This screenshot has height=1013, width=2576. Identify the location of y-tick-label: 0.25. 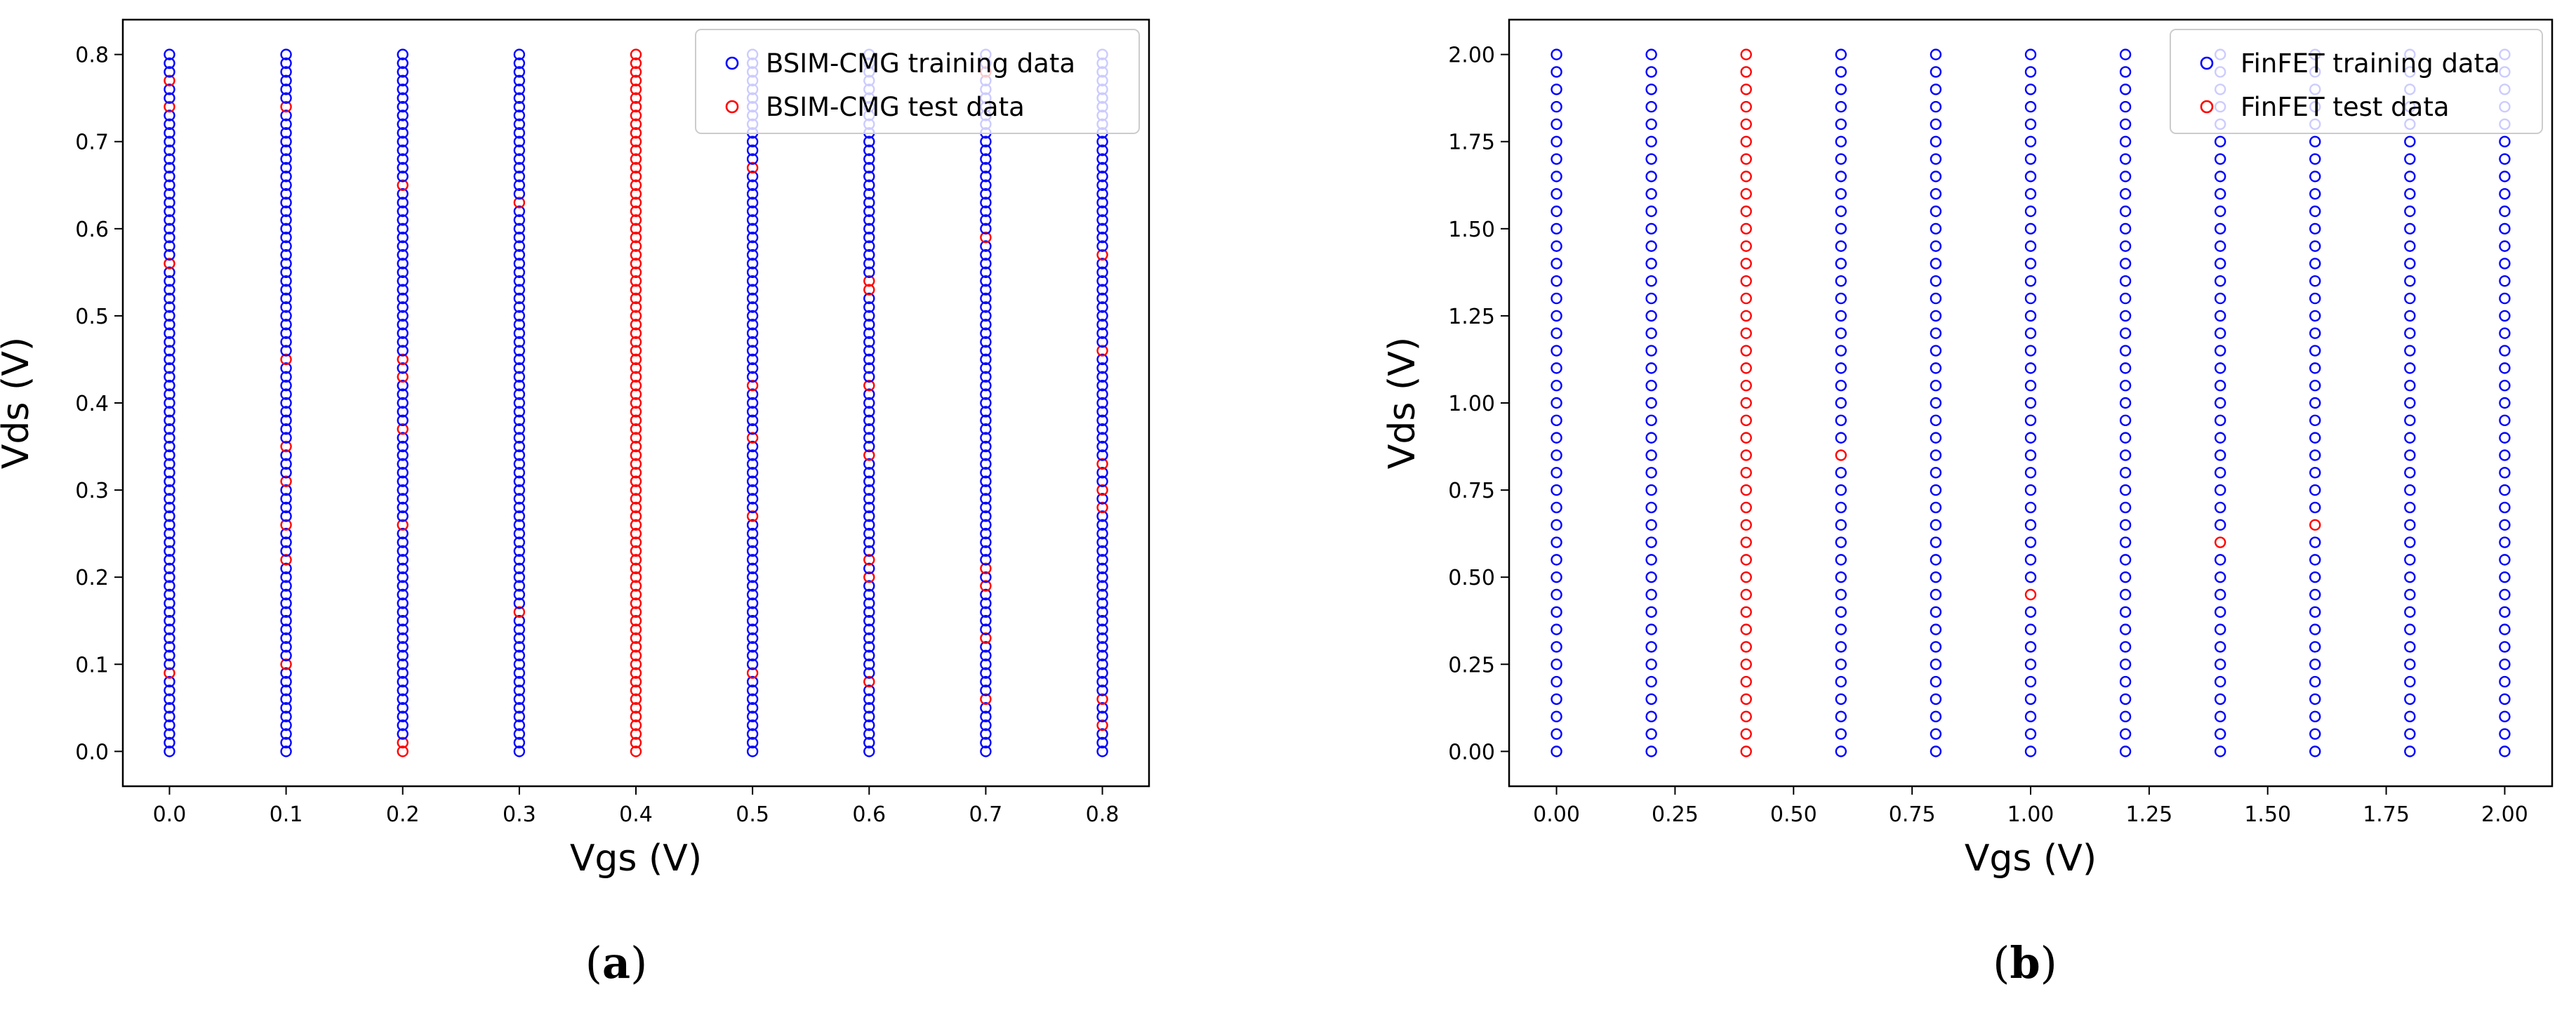
(1472, 665).